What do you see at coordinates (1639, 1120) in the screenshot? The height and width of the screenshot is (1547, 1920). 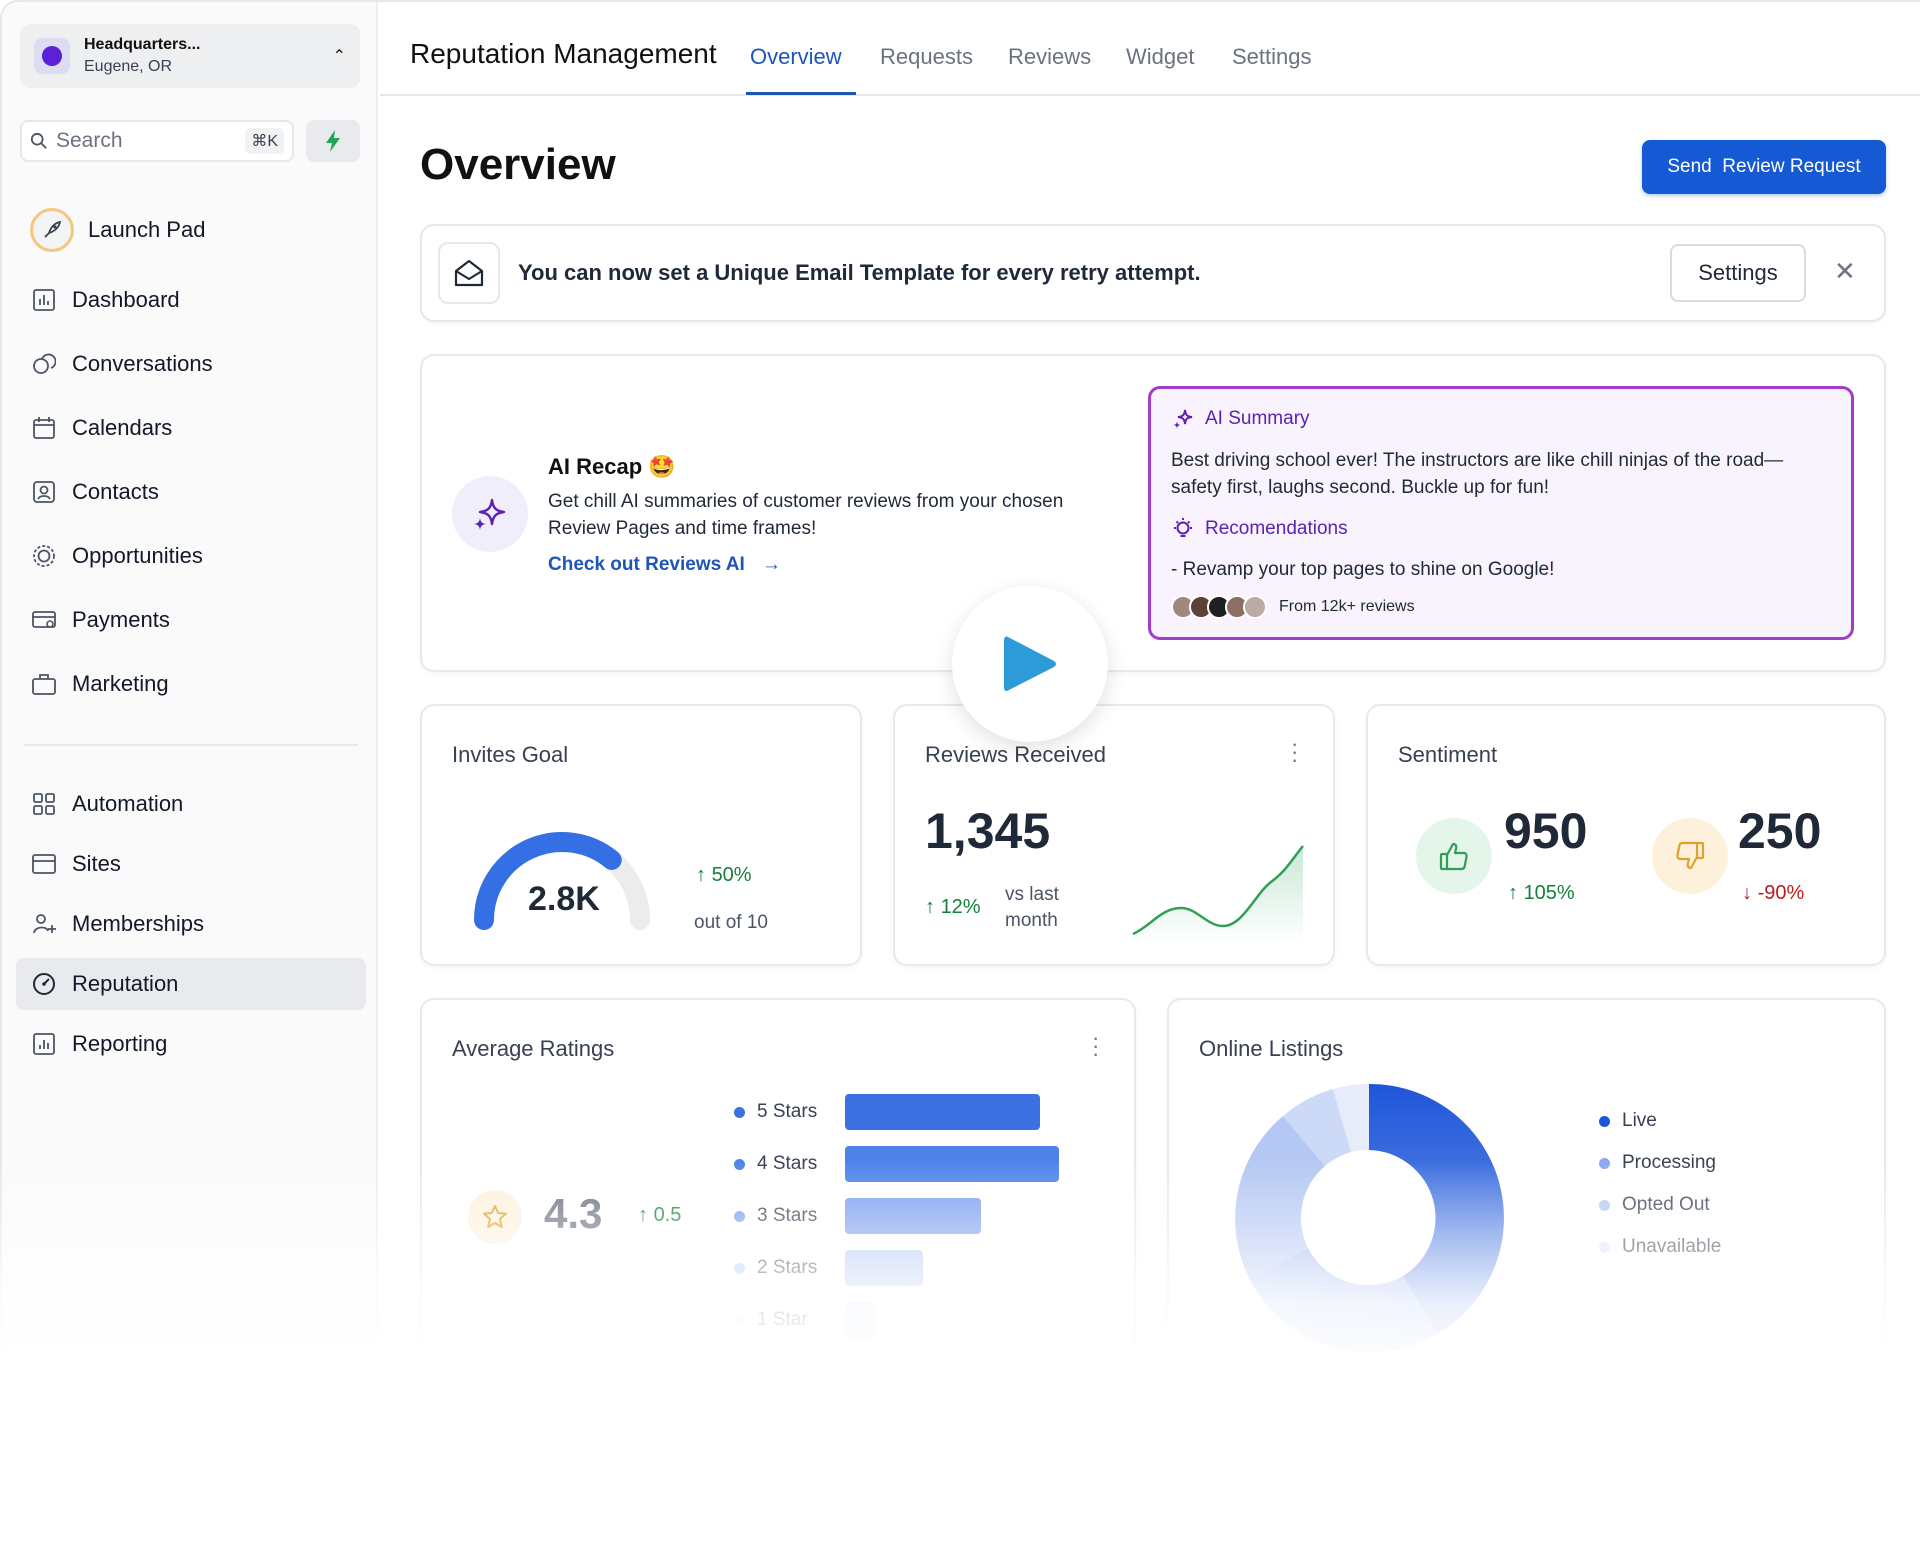 I see `legend-label: Live` at bounding box center [1639, 1120].